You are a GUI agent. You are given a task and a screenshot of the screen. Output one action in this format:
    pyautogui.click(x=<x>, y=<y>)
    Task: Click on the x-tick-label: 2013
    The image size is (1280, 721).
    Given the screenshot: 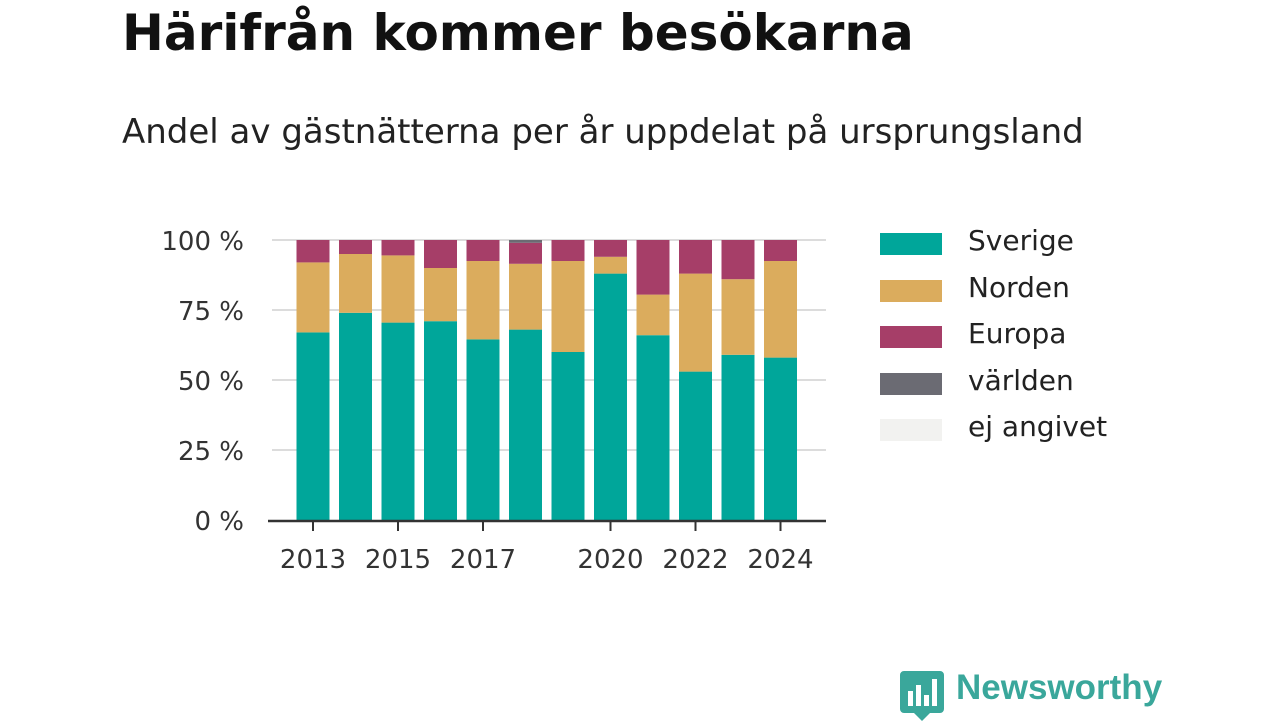 What is the action you would take?
    pyautogui.click(x=313, y=560)
    